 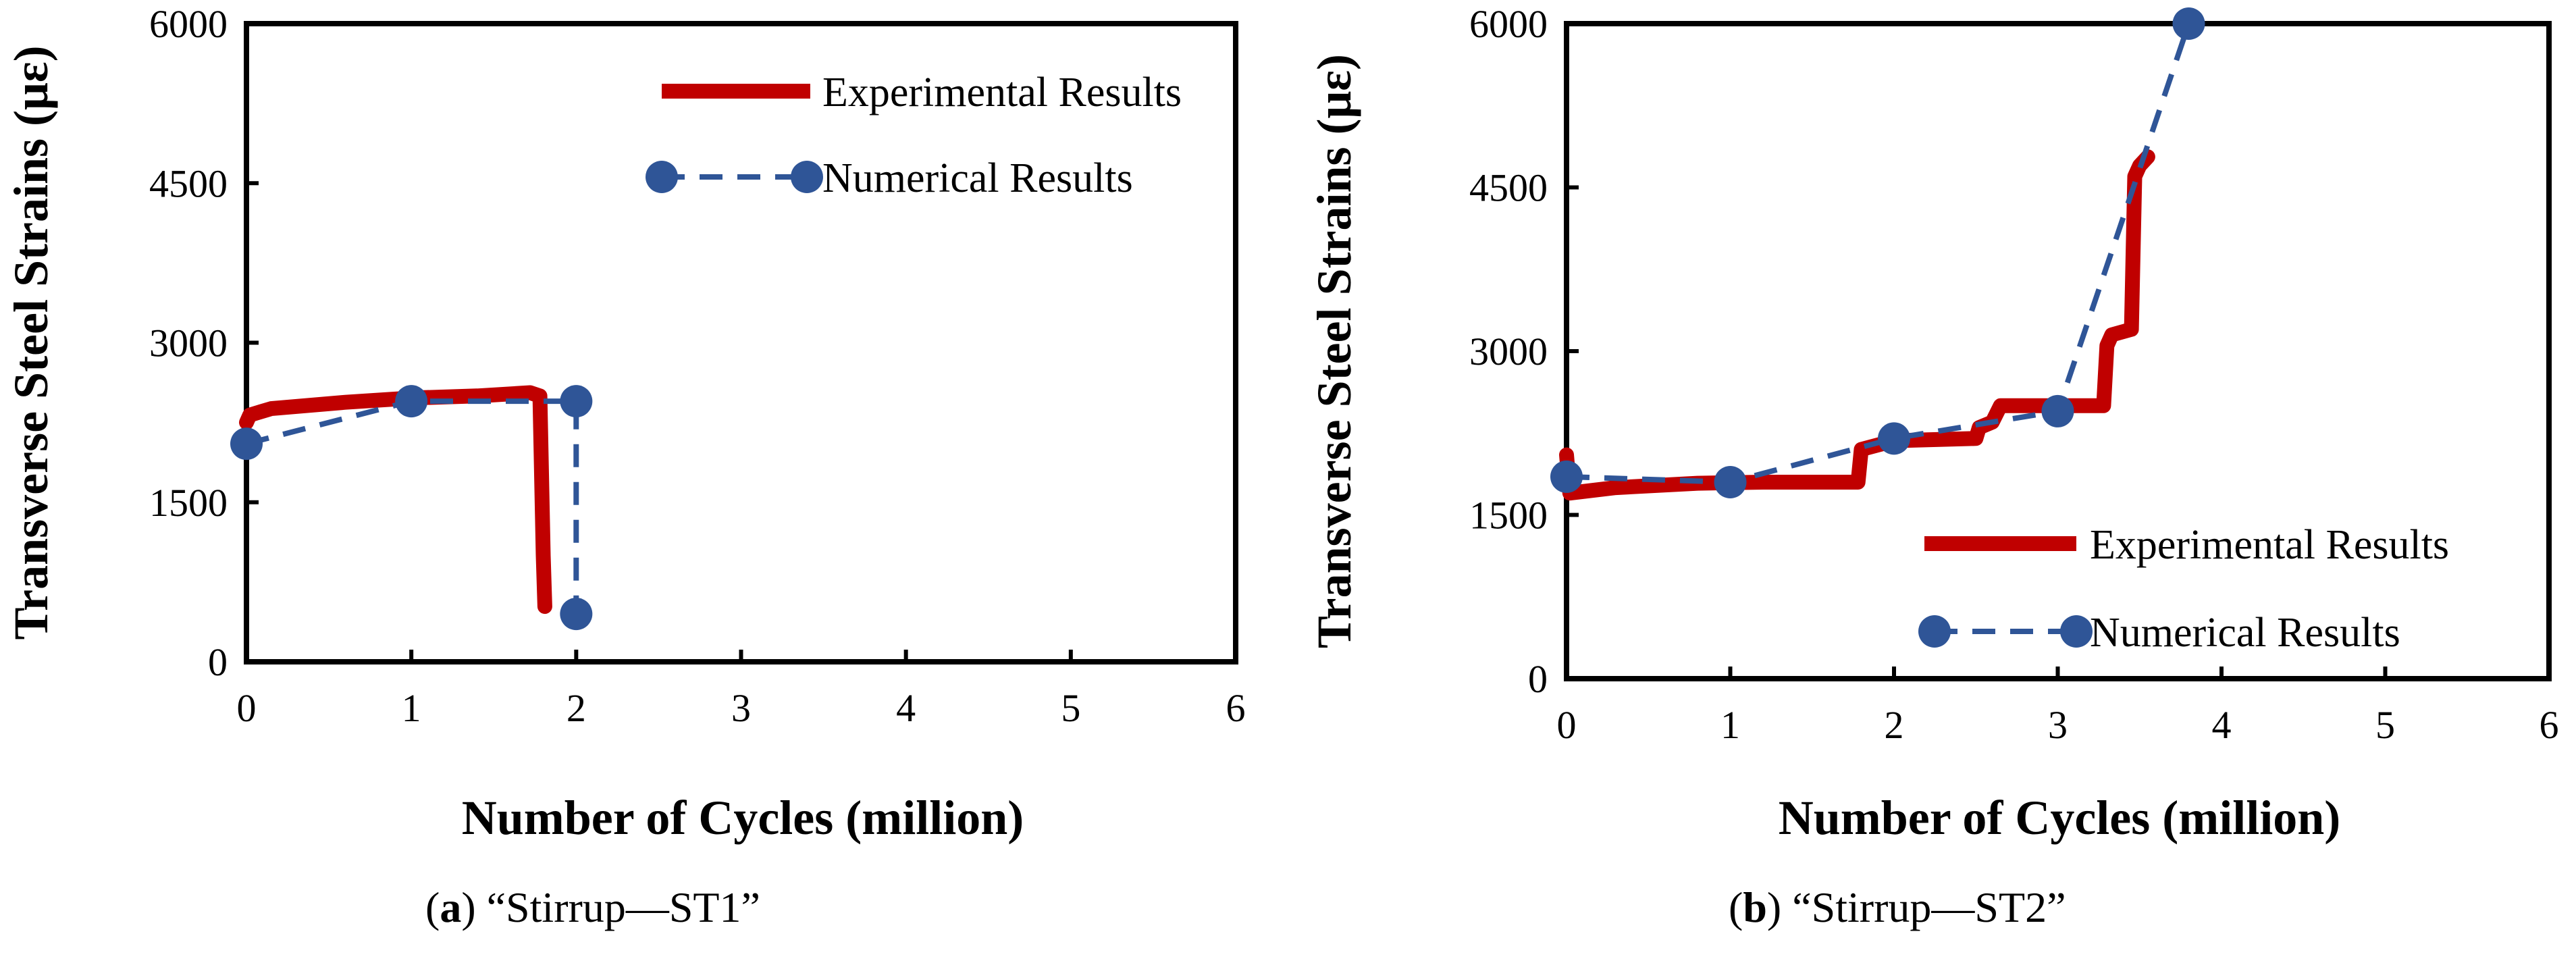 What do you see at coordinates (623, 907) in the screenshot?
I see `caption-text: “Stirrup—ST1”` at bounding box center [623, 907].